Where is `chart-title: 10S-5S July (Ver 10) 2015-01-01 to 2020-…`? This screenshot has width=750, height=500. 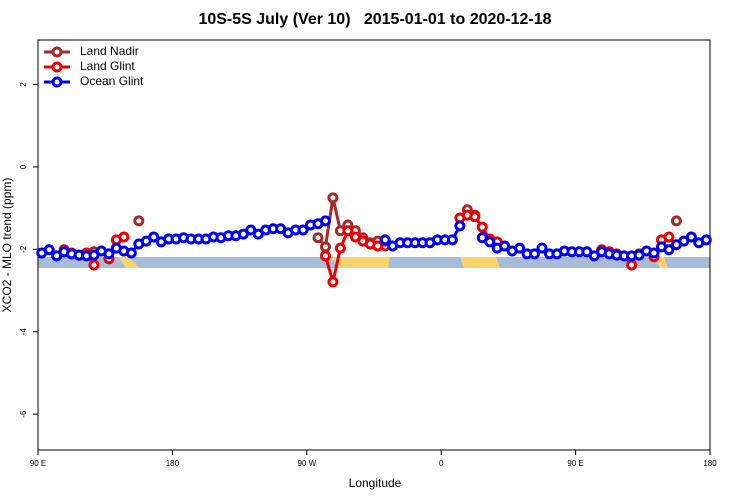 chart-title: 10S-5S July (Ver 10) 2015-01-01 to 2020-… is located at coordinates (374, 19).